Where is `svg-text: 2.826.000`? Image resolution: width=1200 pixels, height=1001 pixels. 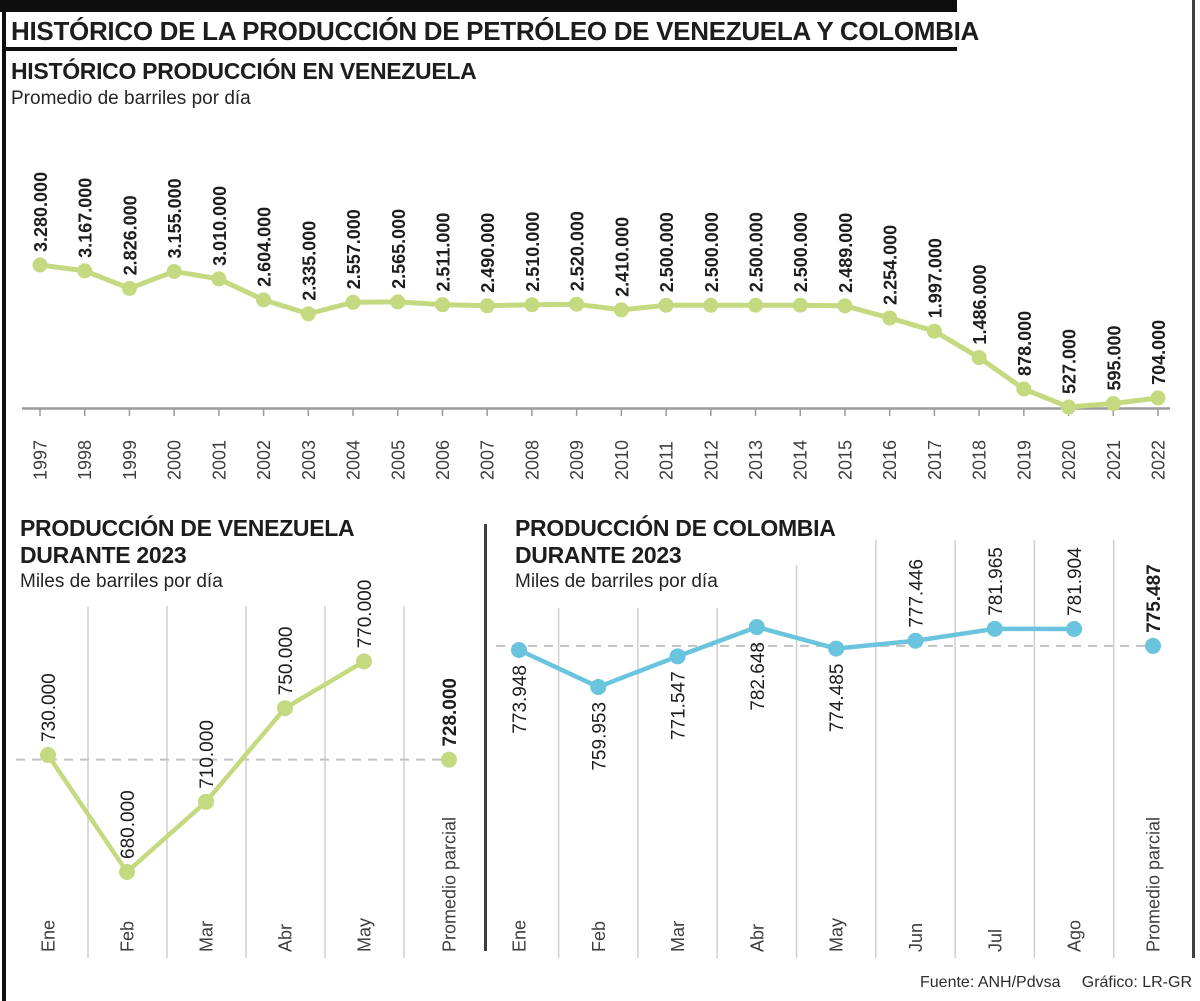
svg-text: 2.826.000 is located at coordinates (130, 235).